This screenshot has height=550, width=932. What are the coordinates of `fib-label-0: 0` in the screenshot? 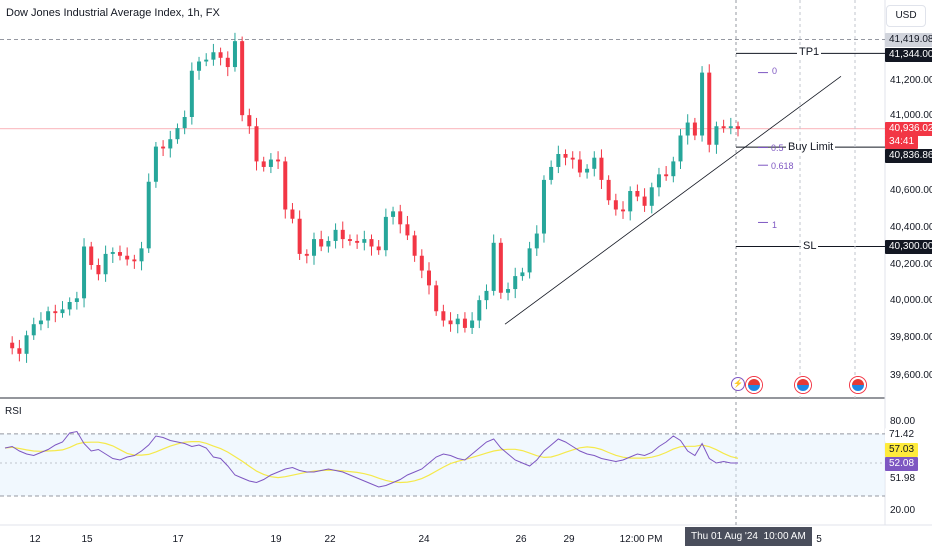 It's located at (775, 71).